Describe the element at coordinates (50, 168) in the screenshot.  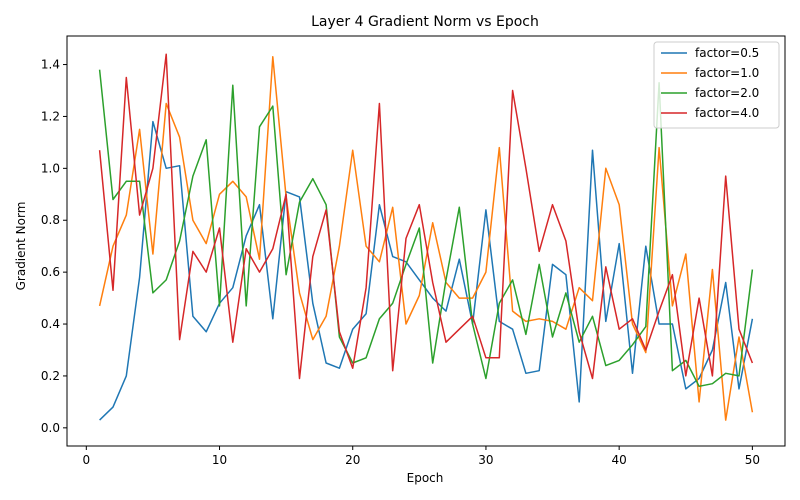
I see `y-tick-label: 1.0` at that location.